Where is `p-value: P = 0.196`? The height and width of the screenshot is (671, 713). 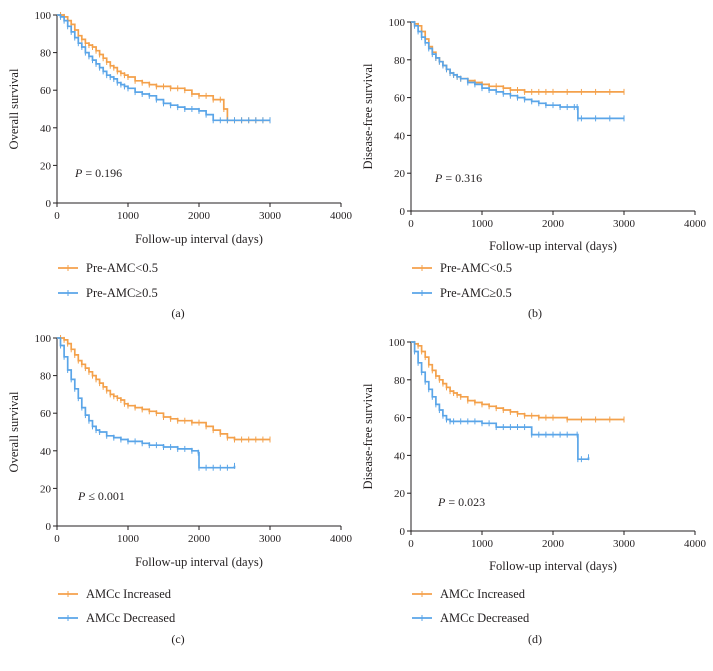
p-value: P = 0.196 is located at coordinates (98, 173).